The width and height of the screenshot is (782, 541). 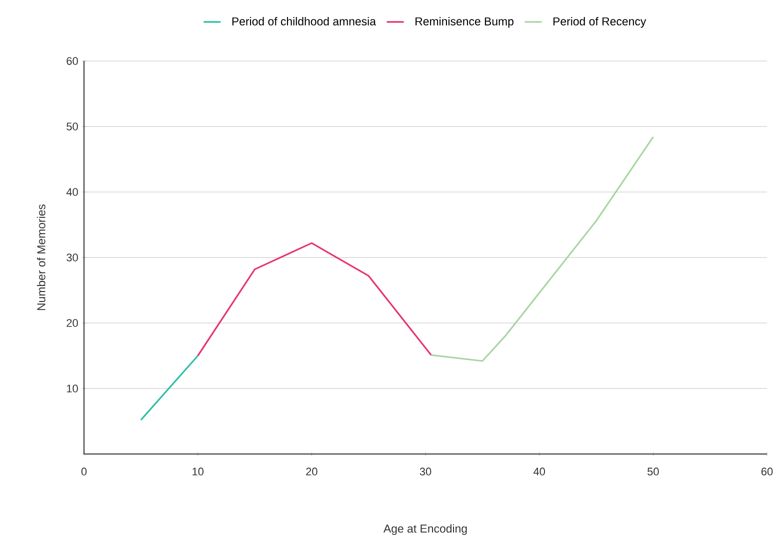 I want to click on y-axis-title: Number of Memories, so click(x=41, y=257).